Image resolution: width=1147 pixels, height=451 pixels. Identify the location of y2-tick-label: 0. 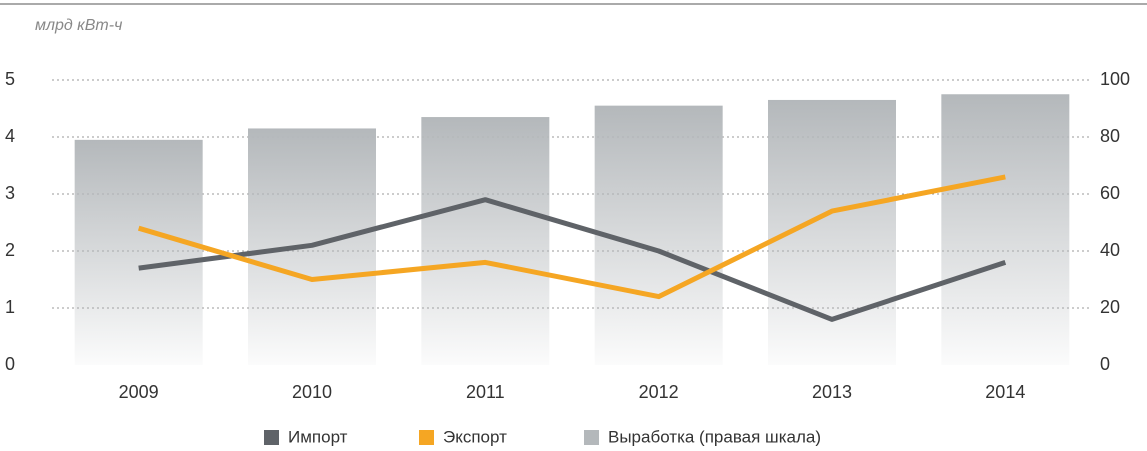
(1105, 364).